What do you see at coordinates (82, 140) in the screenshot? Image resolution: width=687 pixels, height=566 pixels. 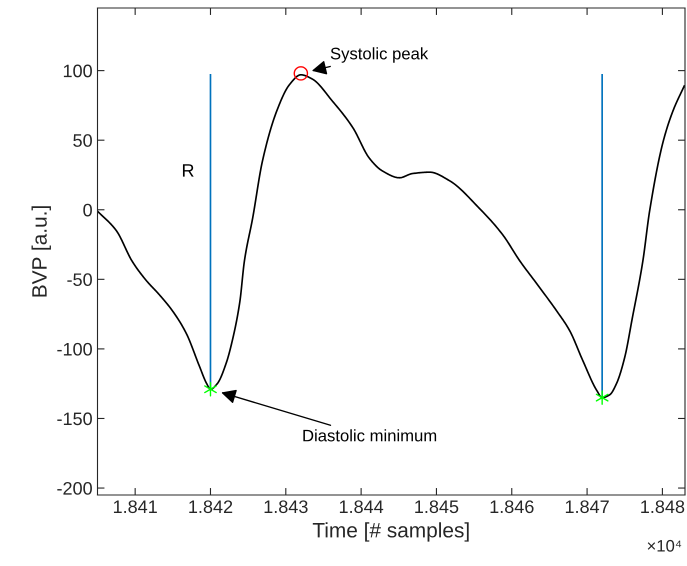 I see `y-tick-label: 50` at bounding box center [82, 140].